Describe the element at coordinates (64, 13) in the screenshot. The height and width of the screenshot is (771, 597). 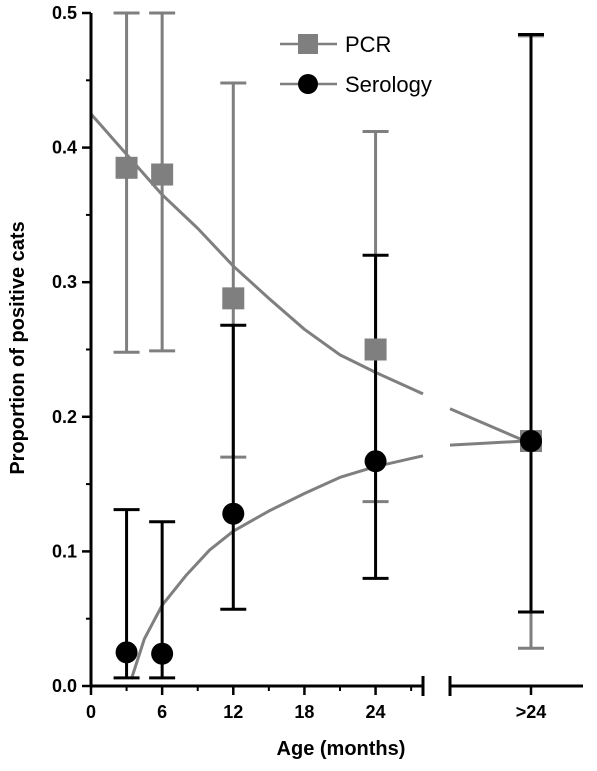
I see `y-tick-label: 0.5` at that location.